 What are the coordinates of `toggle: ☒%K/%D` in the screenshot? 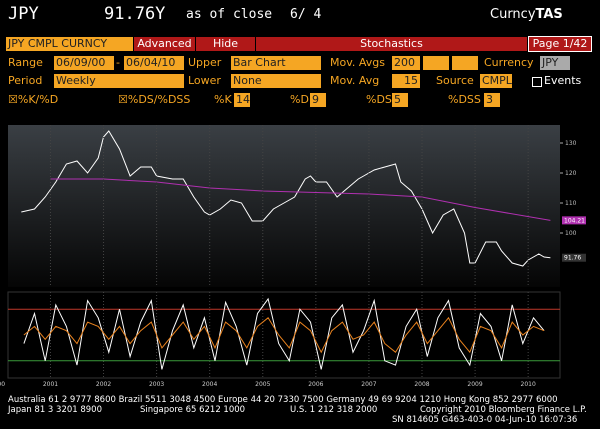 It's located at (33, 99).